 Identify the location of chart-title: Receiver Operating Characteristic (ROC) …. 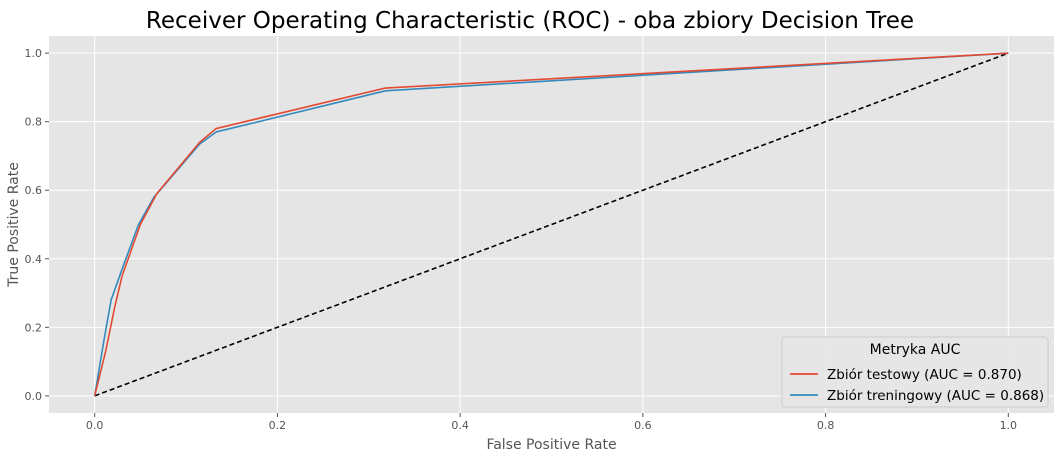
(530, 21).